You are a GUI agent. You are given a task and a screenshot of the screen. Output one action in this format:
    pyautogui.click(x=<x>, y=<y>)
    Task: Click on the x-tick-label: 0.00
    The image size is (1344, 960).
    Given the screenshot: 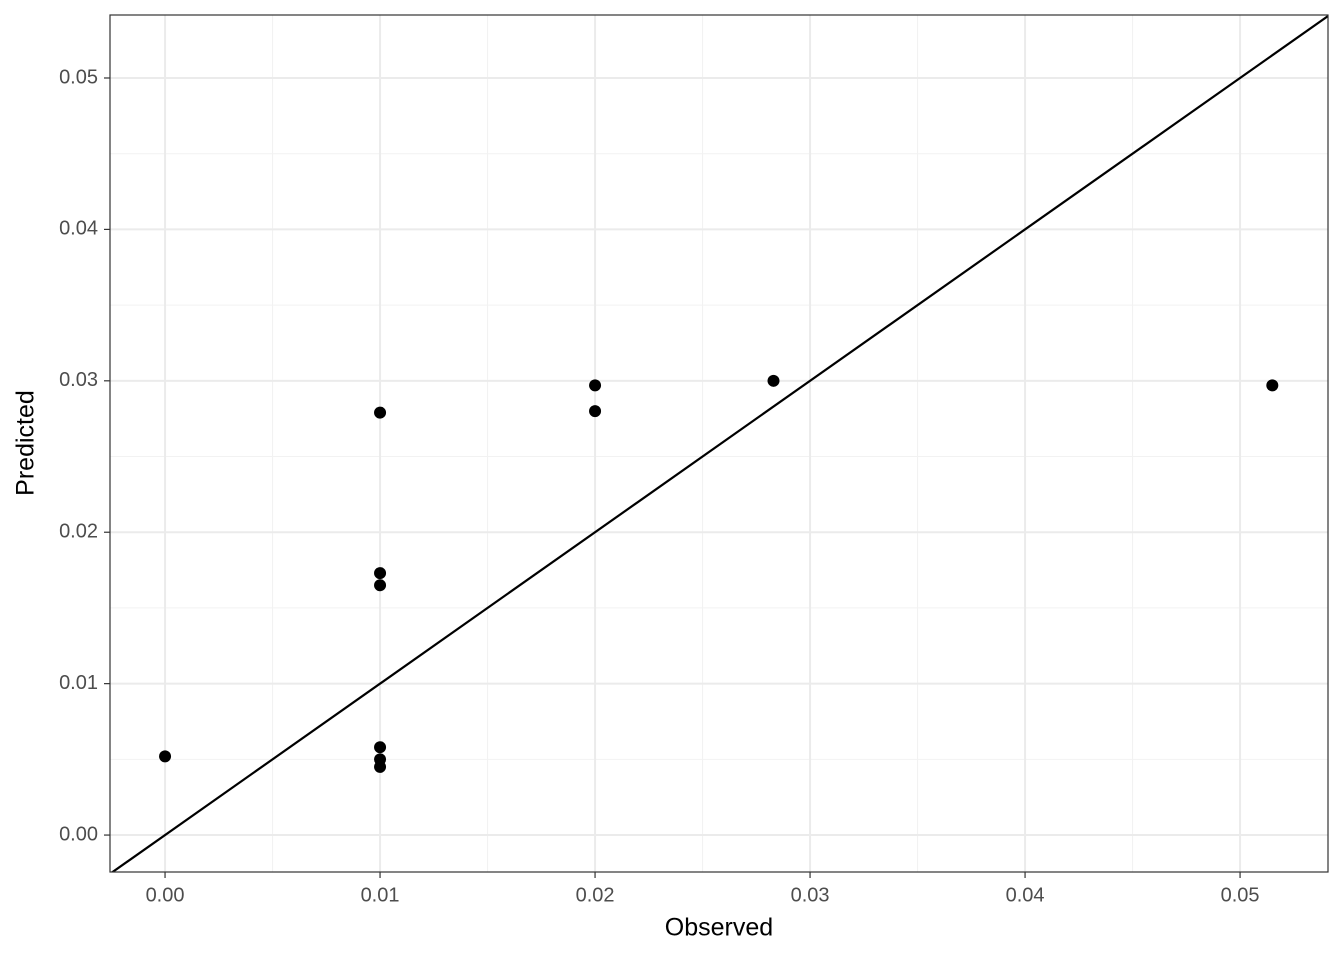 What is the action you would take?
    pyautogui.click(x=165, y=895)
    